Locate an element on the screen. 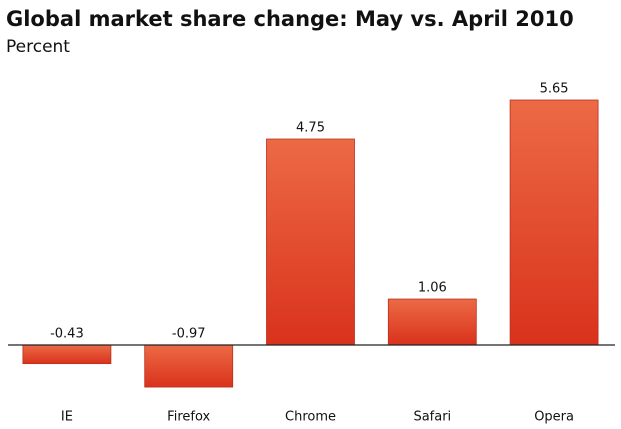 The image size is (621, 429). value-label: 5.65 is located at coordinates (554, 89).